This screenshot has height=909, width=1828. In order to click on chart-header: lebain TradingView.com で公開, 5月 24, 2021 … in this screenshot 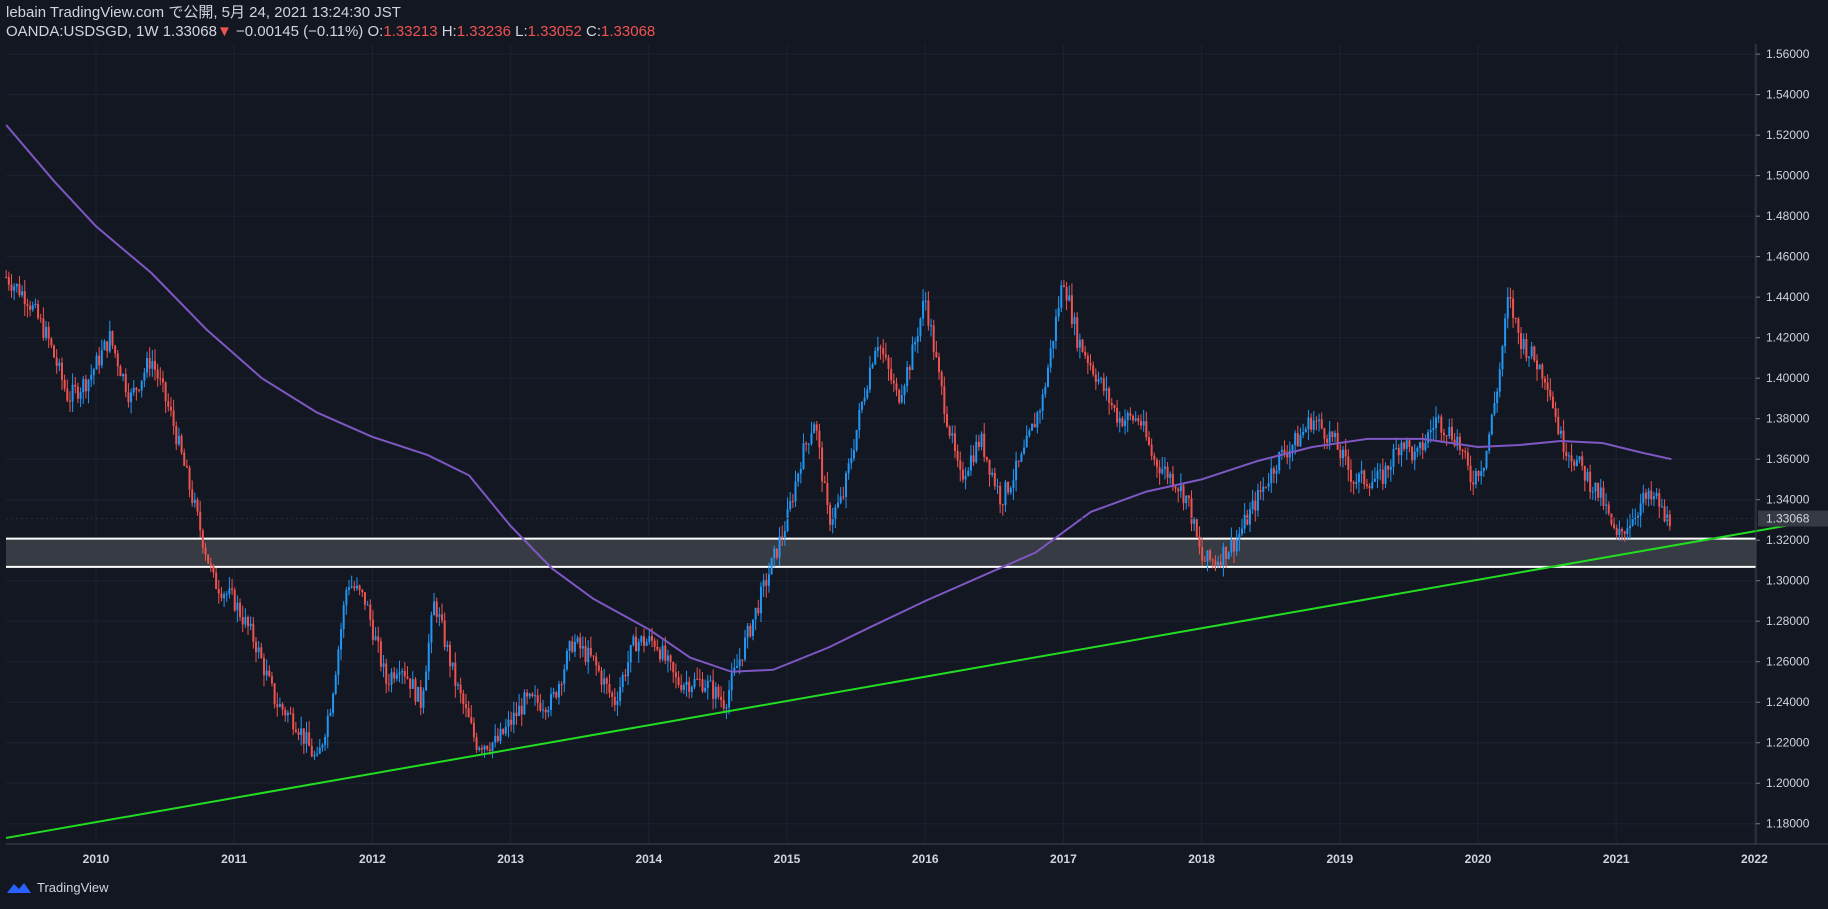, I will do `click(330, 22)`.